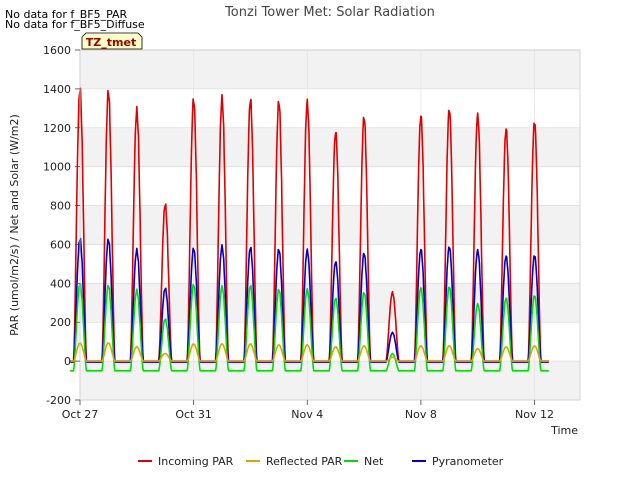 This screenshot has width=640, height=480. Describe the element at coordinates (67, 361) in the screenshot. I see `y-tick-label: 0` at that location.